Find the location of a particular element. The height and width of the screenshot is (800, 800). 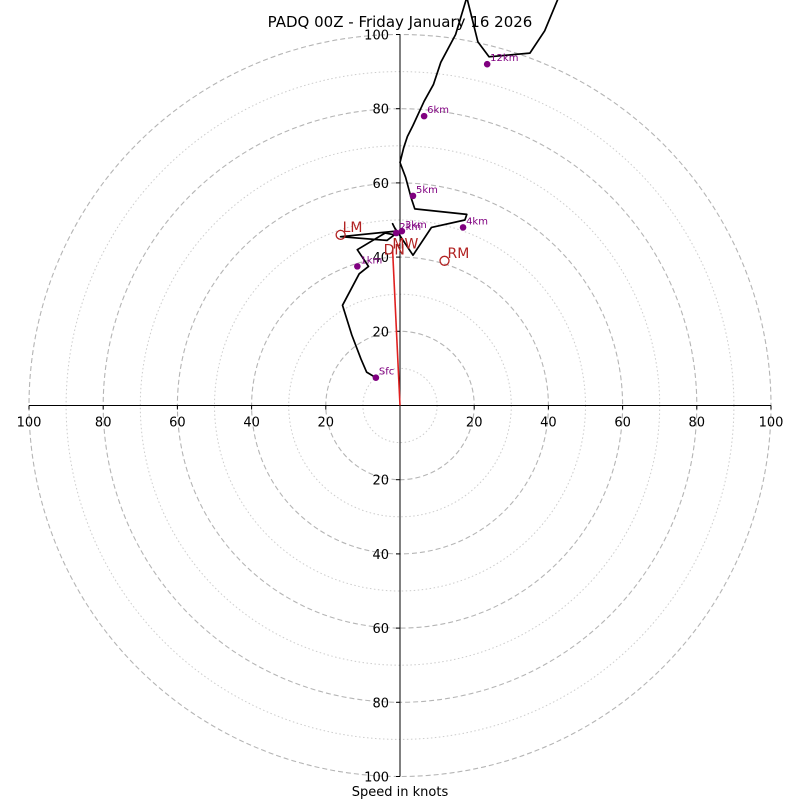

height-marker-label: 6km is located at coordinates (438, 110).